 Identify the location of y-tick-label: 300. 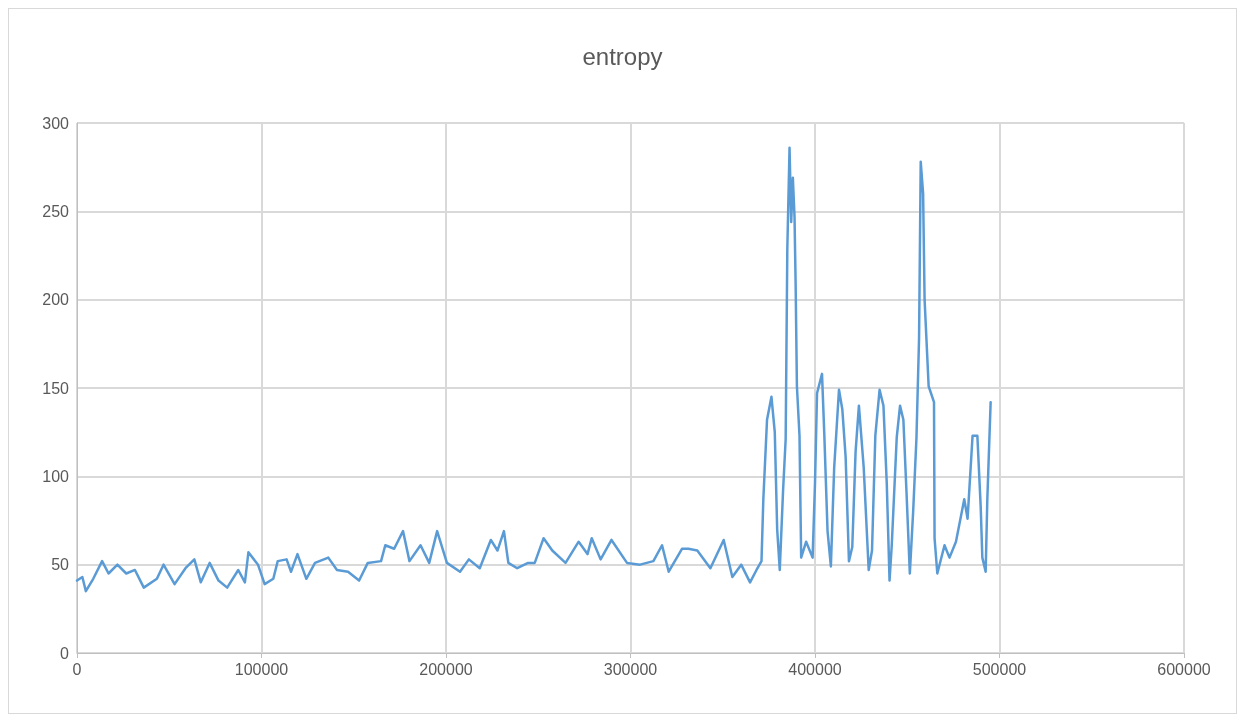
(56, 123).